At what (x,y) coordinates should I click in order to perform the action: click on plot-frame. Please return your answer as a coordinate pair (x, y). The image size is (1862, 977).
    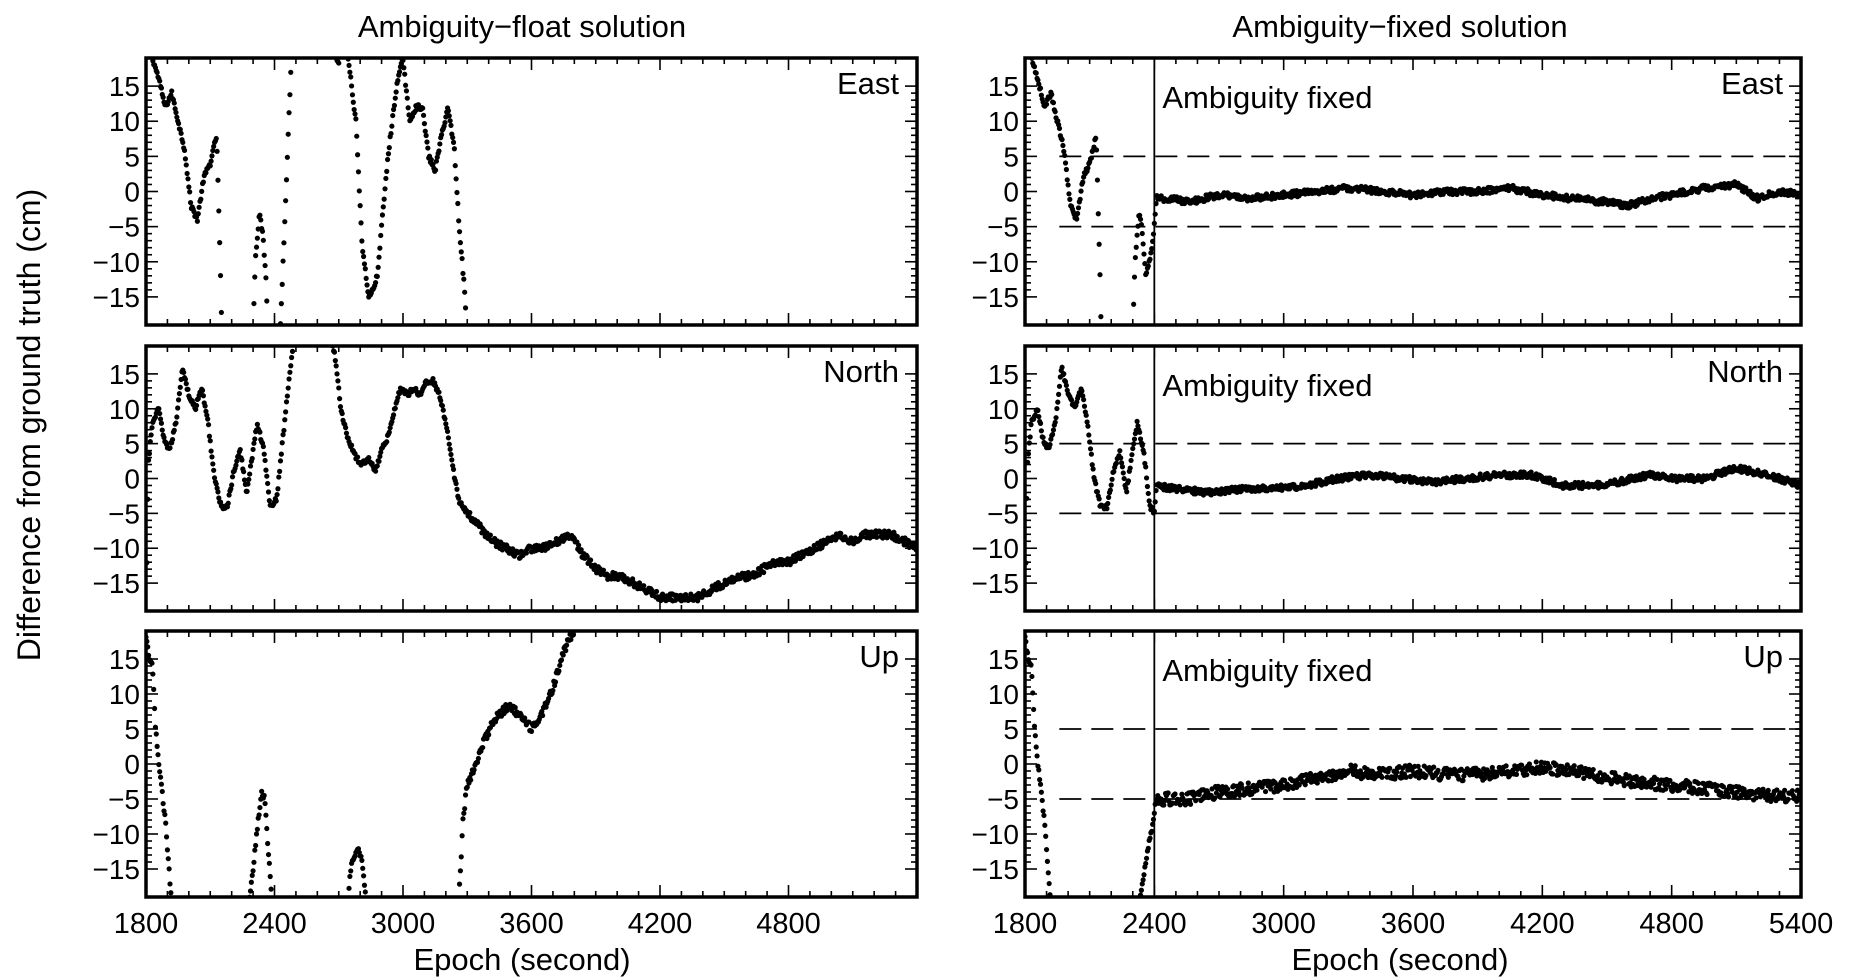
    Looking at the image, I should click on (531, 764).